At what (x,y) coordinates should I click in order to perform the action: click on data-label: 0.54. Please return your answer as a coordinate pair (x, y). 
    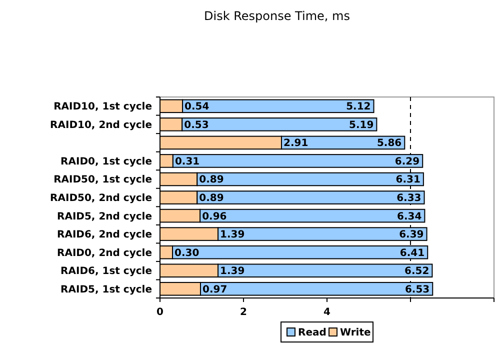
    Looking at the image, I should click on (197, 107).